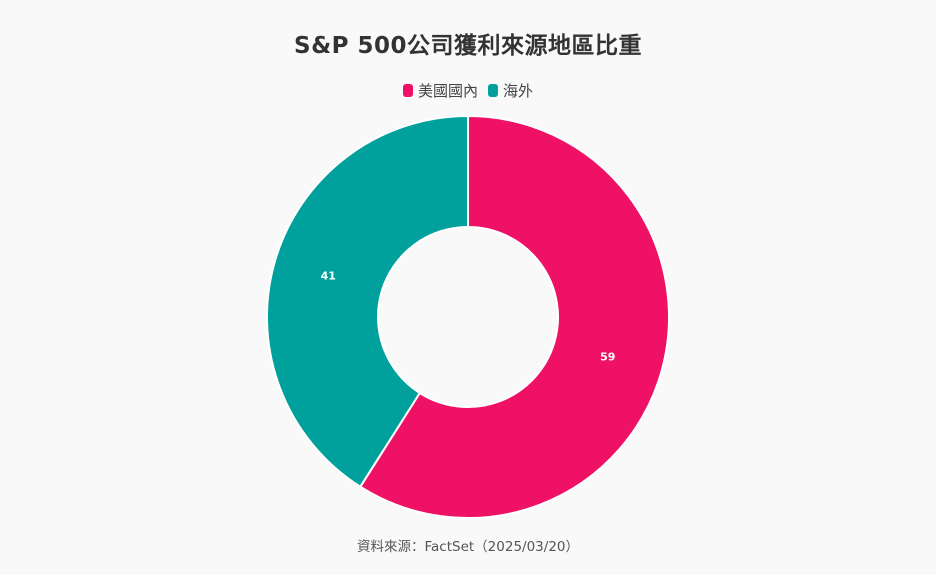 This screenshot has height=575, width=936. What do you see at coordinates (328, 275) in the screenshot?
I see `slice-value-label-1: 41` at bounding box center [328, 275].